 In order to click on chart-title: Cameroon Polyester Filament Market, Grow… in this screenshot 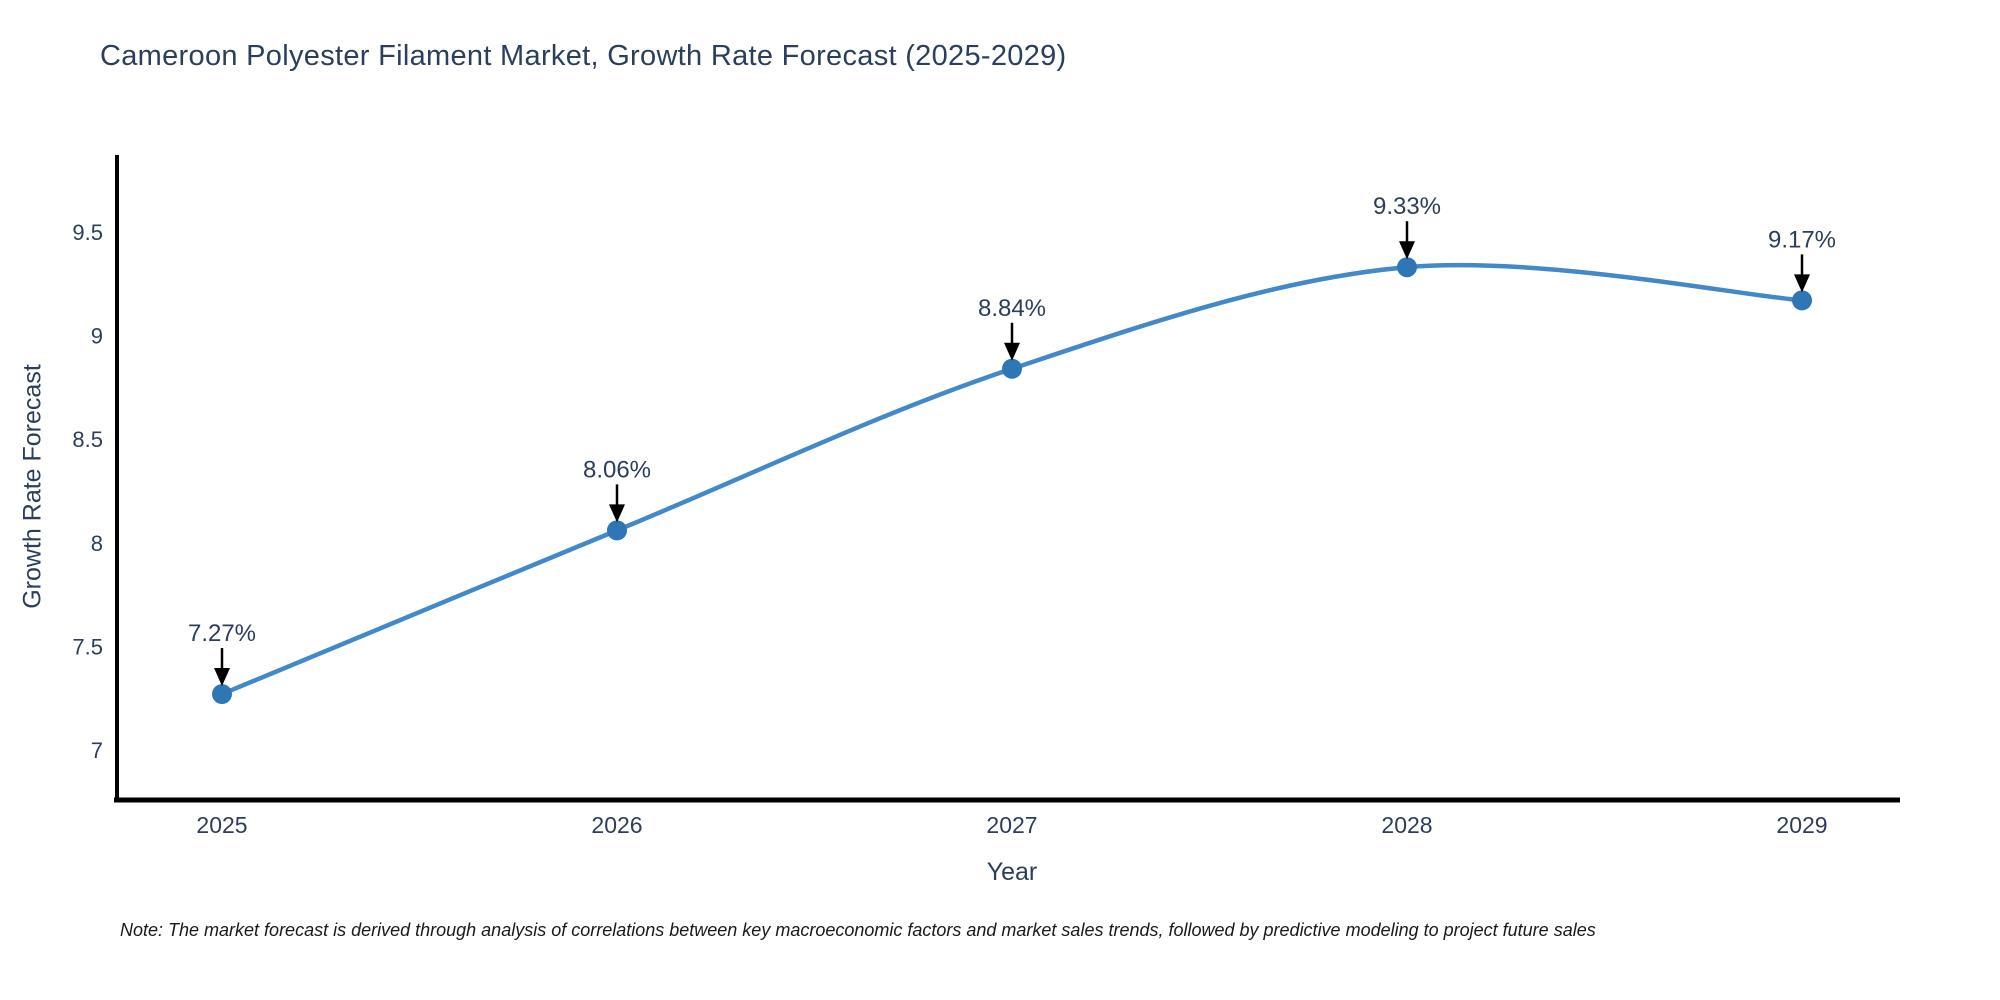, I will do `click(583, 56)`.